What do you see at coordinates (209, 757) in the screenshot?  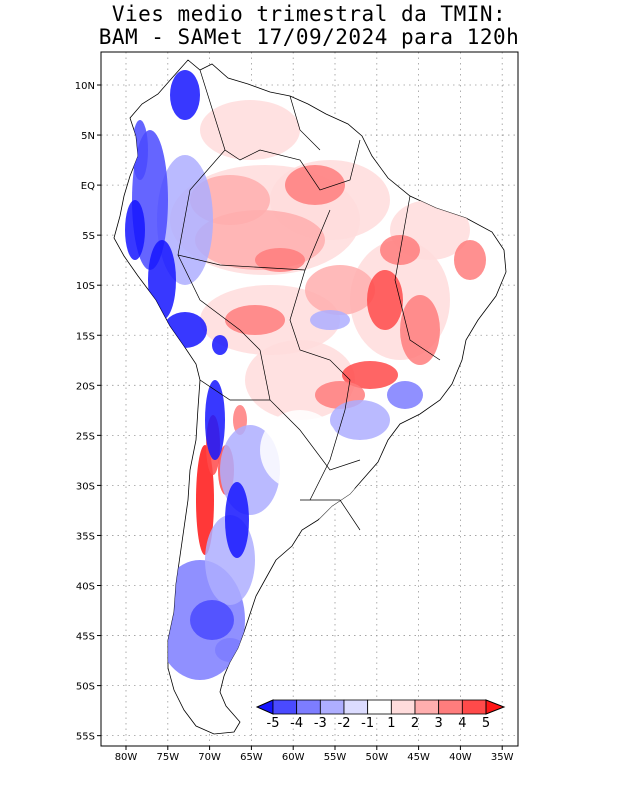 I see `lon-tick-label: 70W` at bounding box center [209, 757].